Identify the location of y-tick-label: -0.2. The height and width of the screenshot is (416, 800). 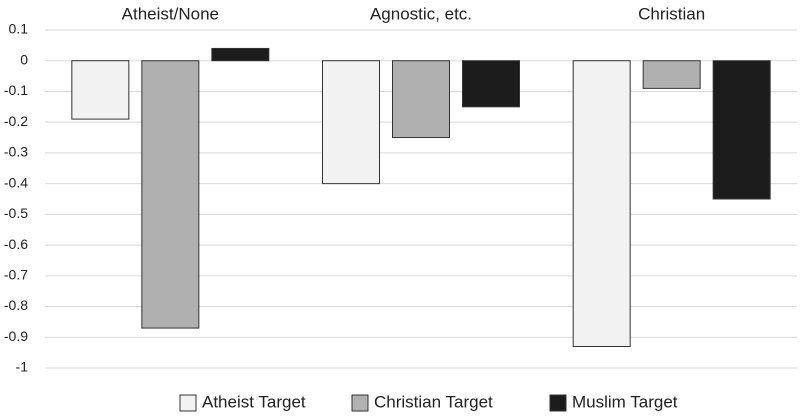
(16, 121).